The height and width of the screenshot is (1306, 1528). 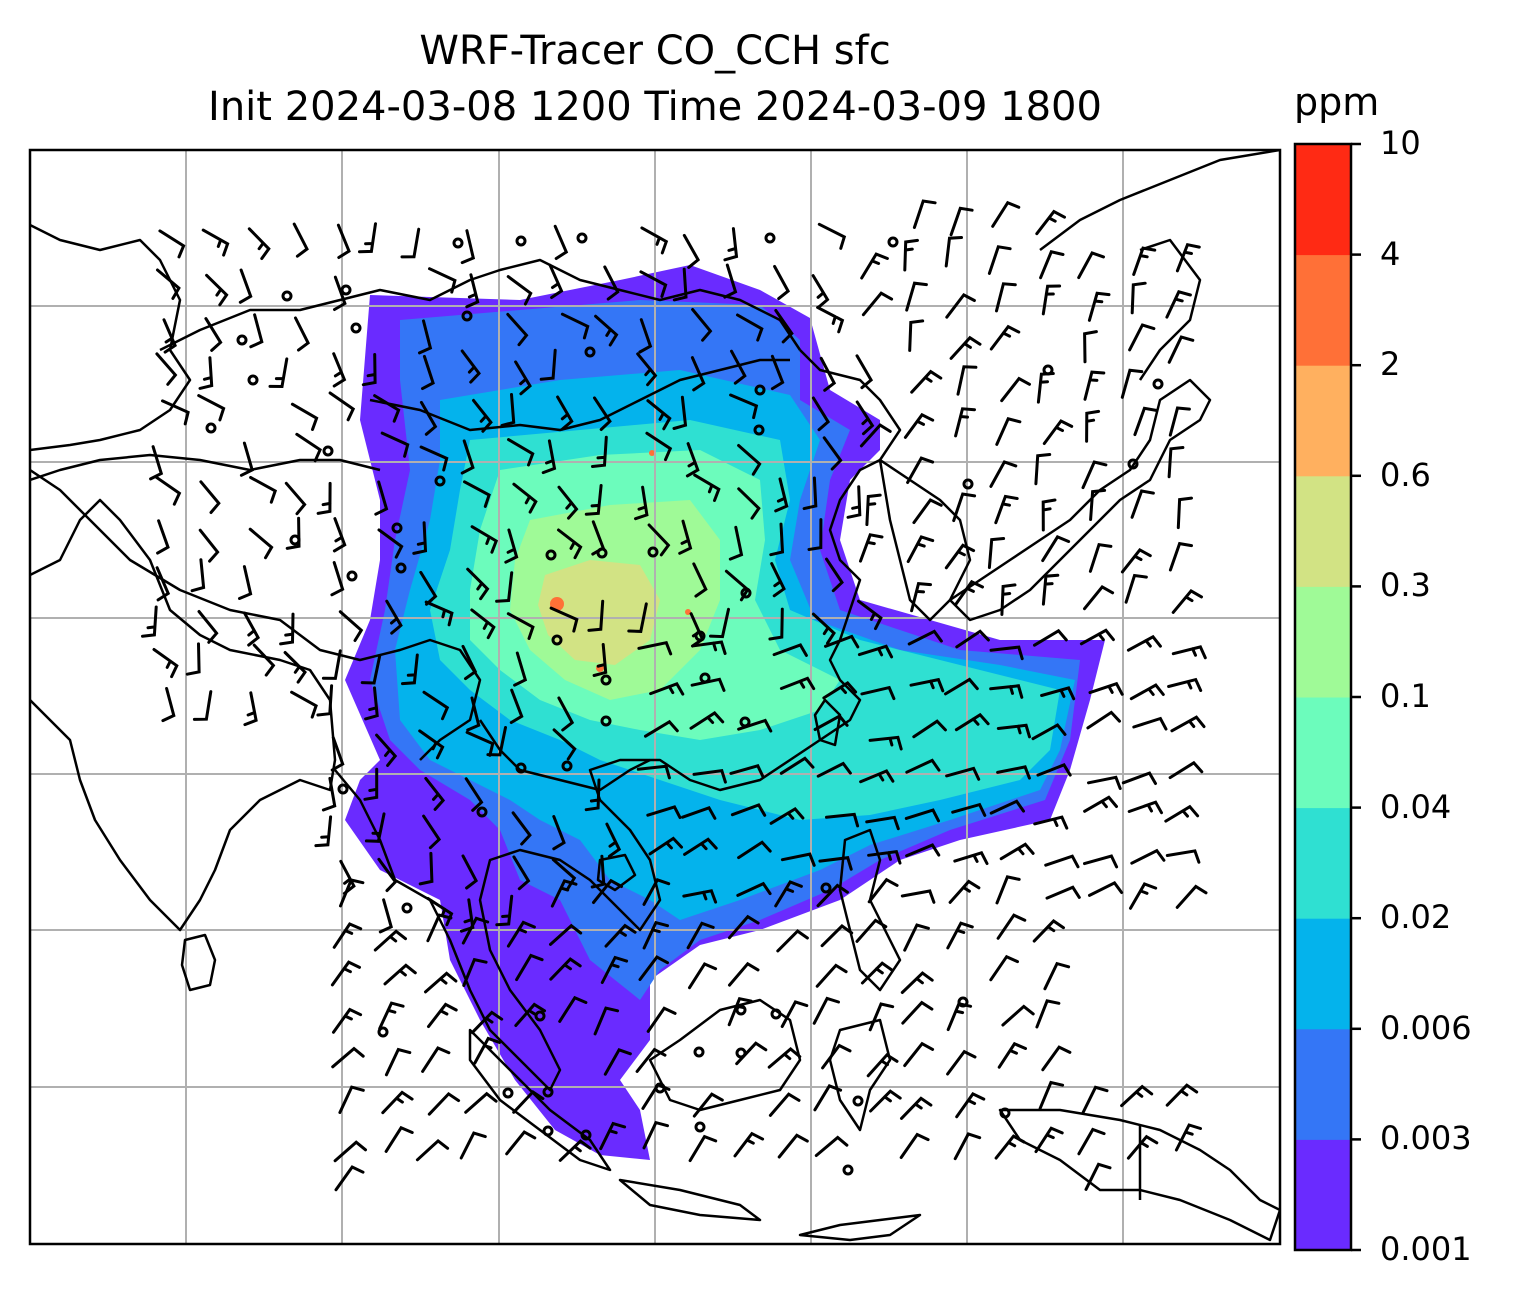 What do you see at coordinates (850, 545) in the screenshot?
I see `coastline-china-east` at bounding box center [850, 545].